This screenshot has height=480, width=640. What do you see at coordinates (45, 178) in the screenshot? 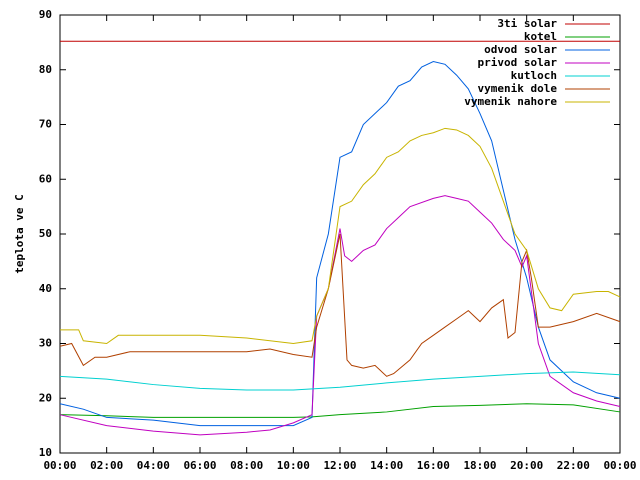
I see `y-tick-label: 60` at bounding box center [45, 178].